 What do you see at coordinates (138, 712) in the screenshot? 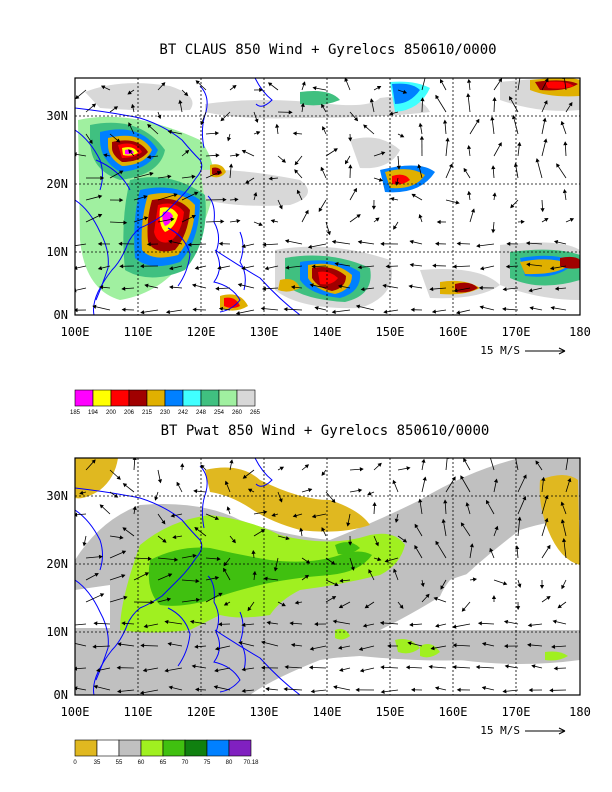
I see `x-tick-label: 110E` at bounding box center [138, 712].